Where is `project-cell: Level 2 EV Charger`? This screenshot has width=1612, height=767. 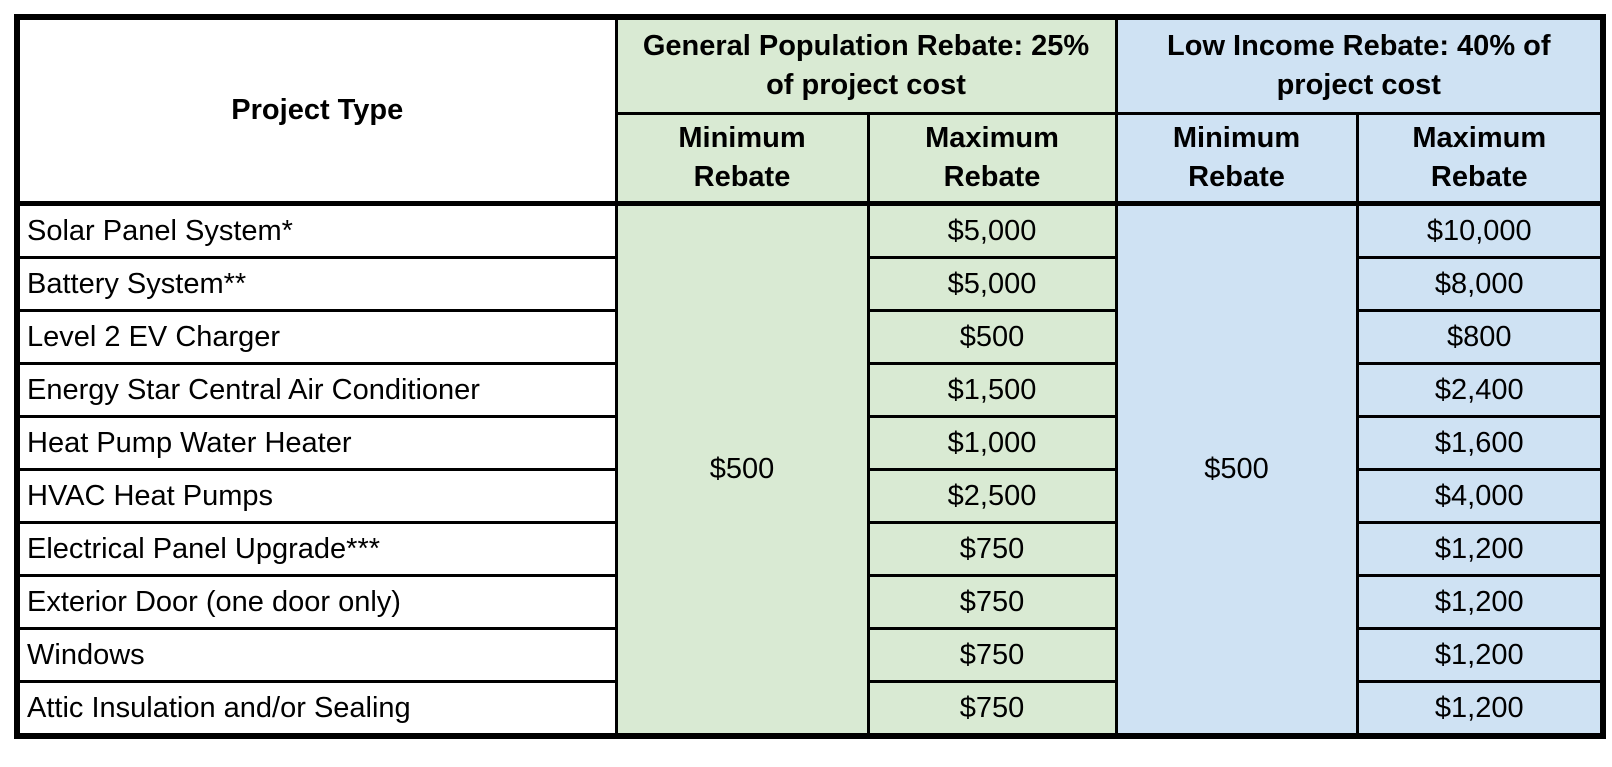
project-cell: Level 2 EV Charger is located at coordinates (316, 337).